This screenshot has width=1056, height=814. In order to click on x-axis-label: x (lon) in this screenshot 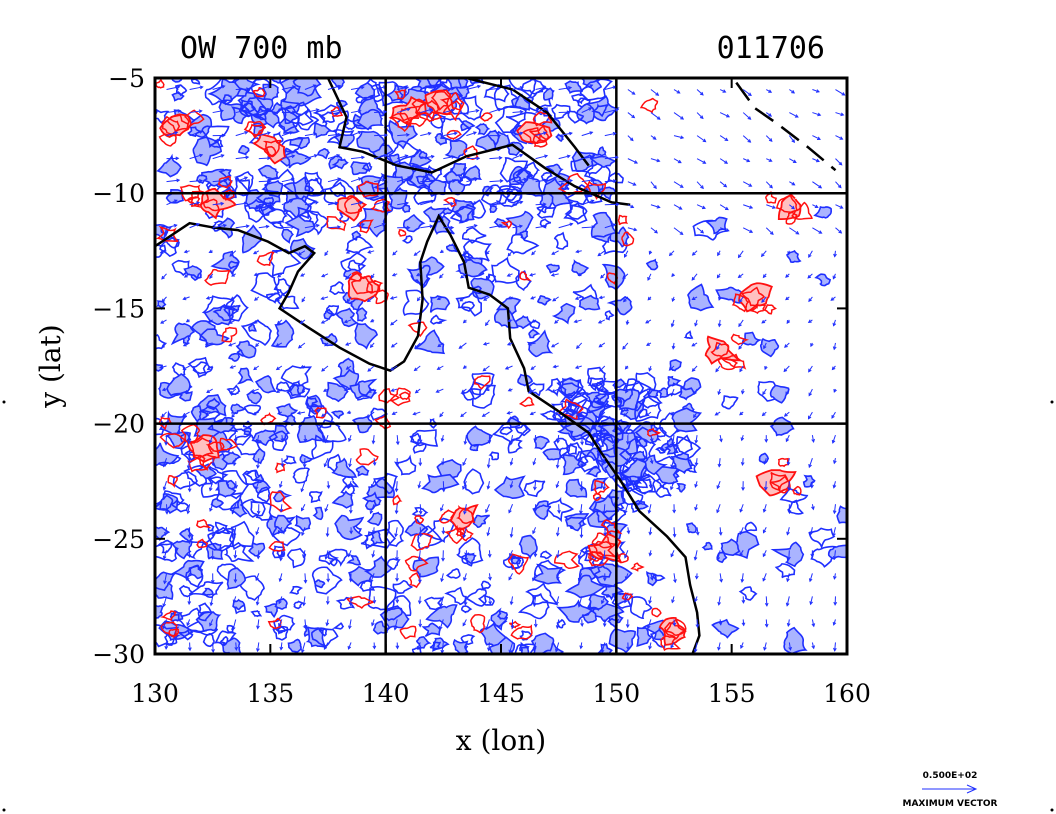, I will do `click(501, 740)`.